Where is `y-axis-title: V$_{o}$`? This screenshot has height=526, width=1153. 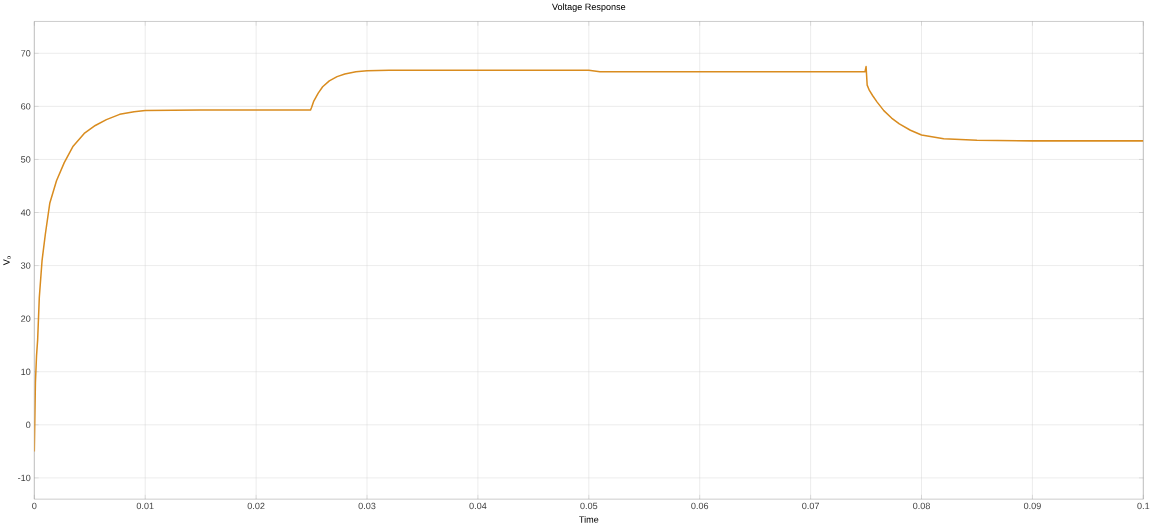 y-axis-title: V$_{o}$ is located at coordinates (7, 261).